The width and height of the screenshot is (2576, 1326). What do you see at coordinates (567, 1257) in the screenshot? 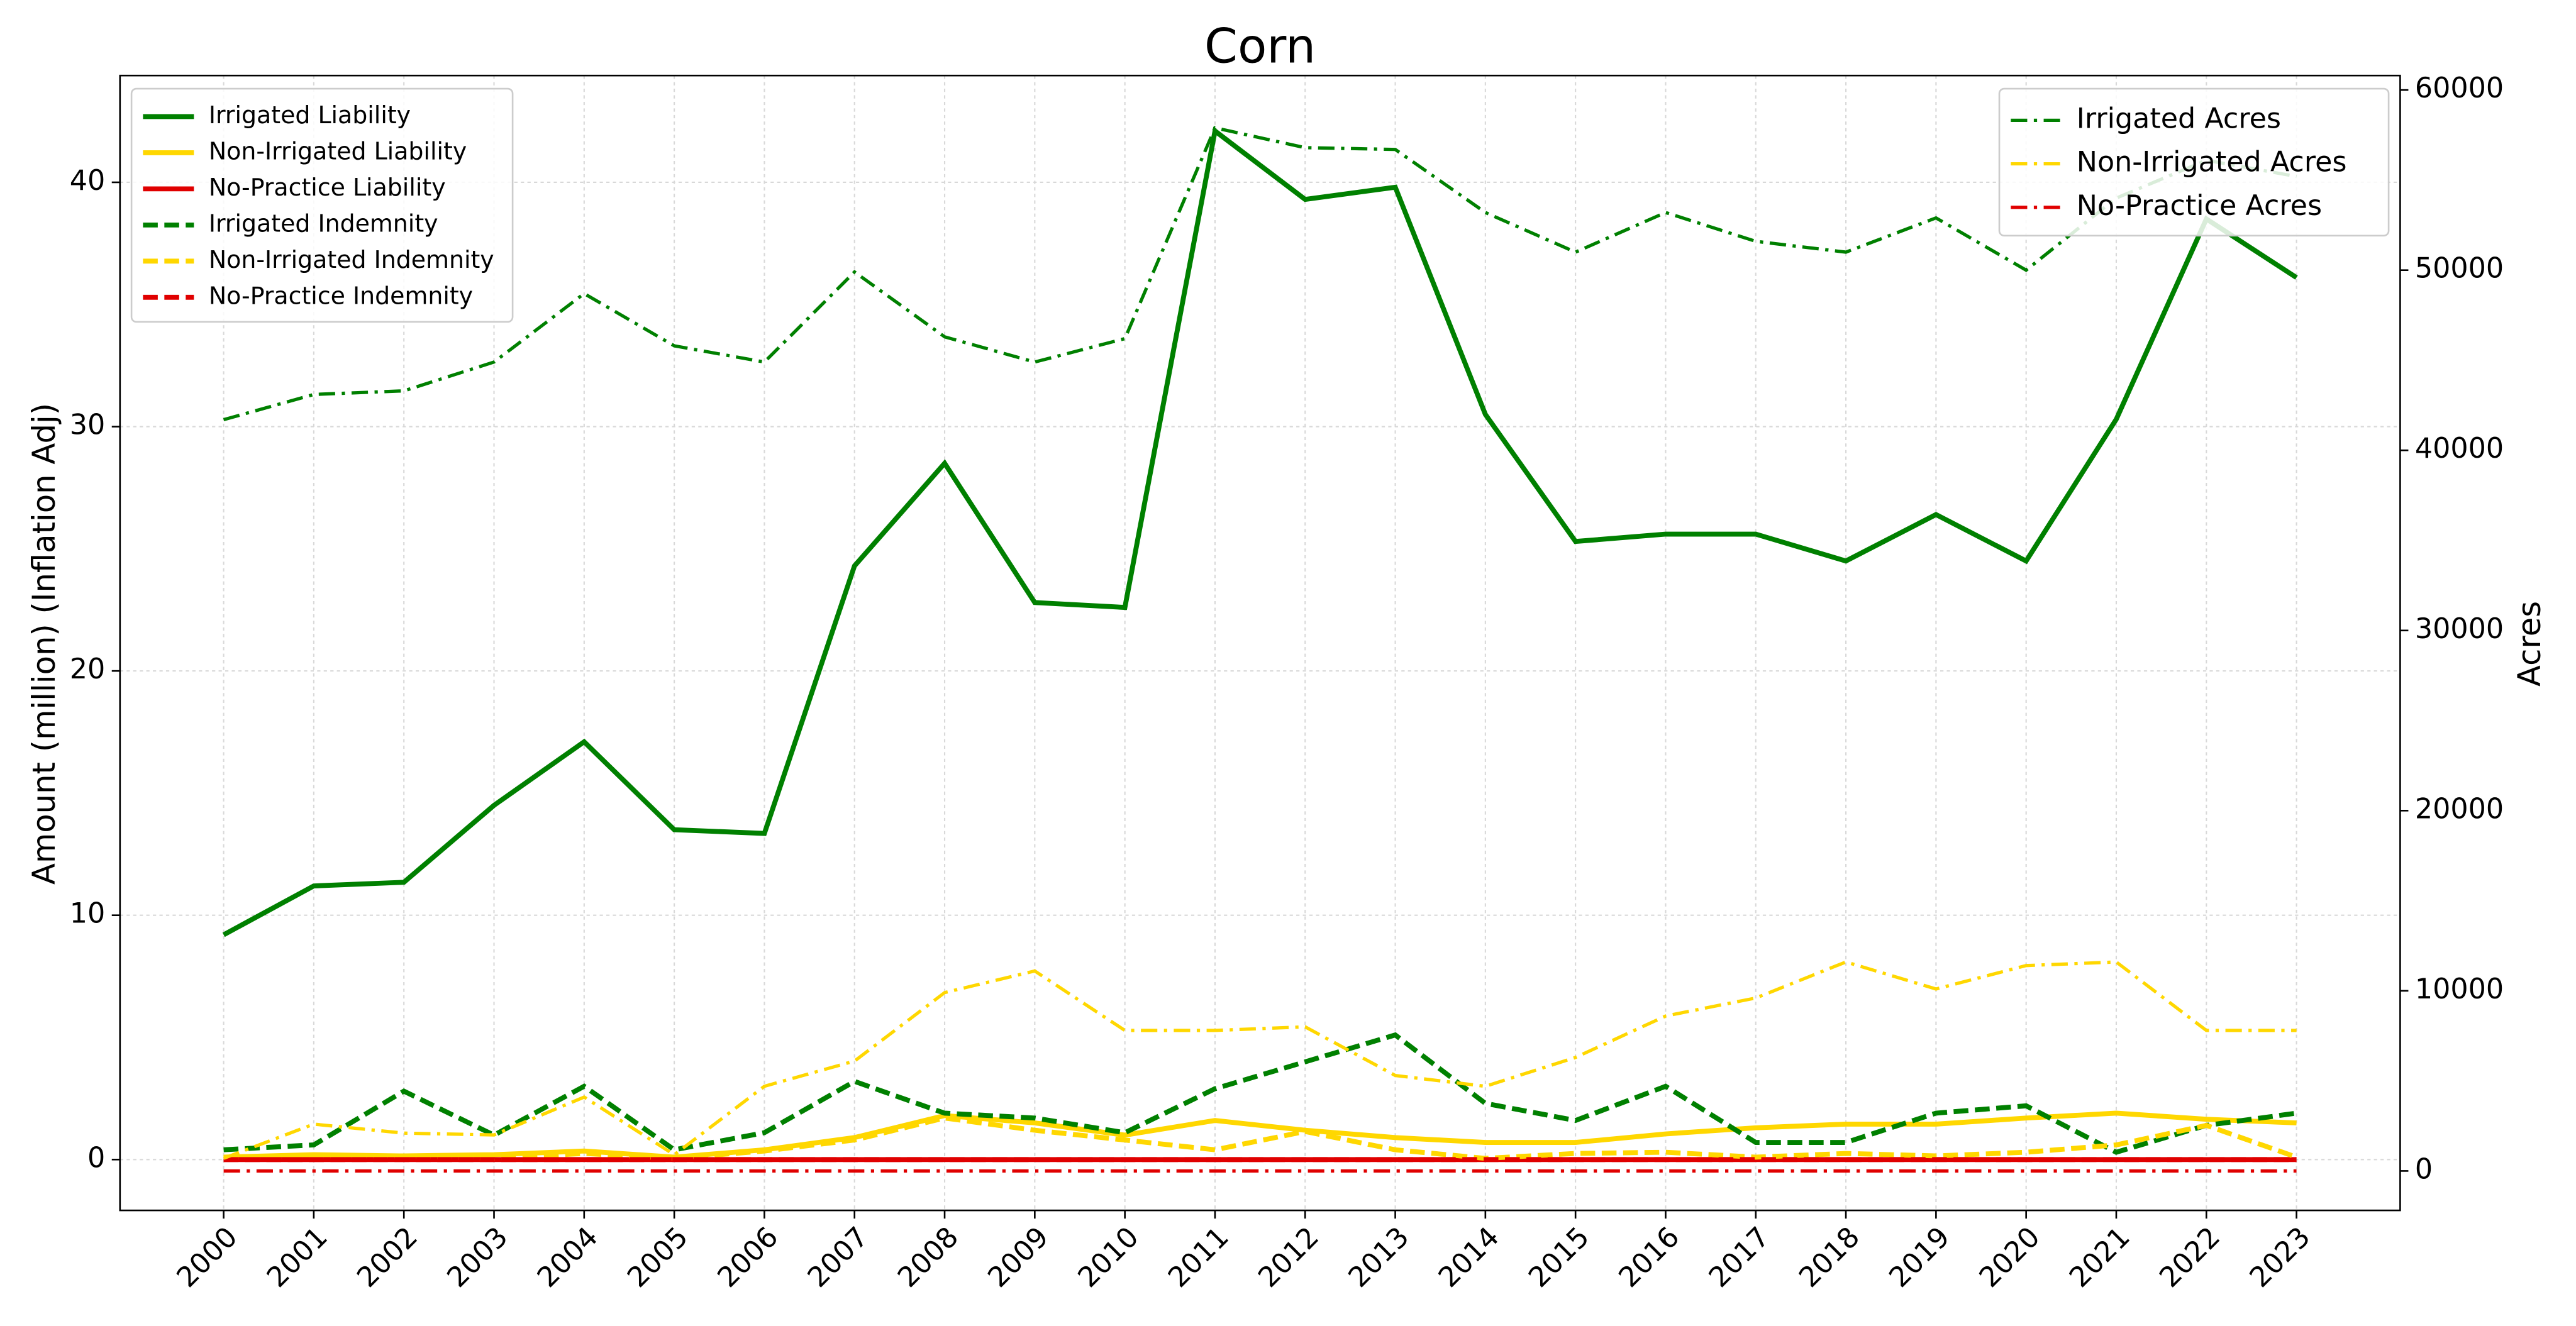
I see `x-tick-label: 2004` at bounding box center [567, 1257].